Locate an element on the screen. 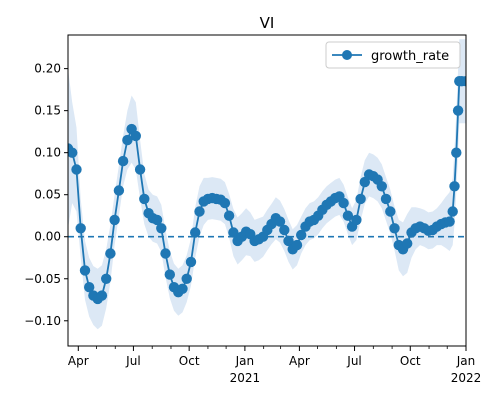 The height and width of the screenshot is (400, 500). legend-marker-swatch is located at coordinates (347, 55).